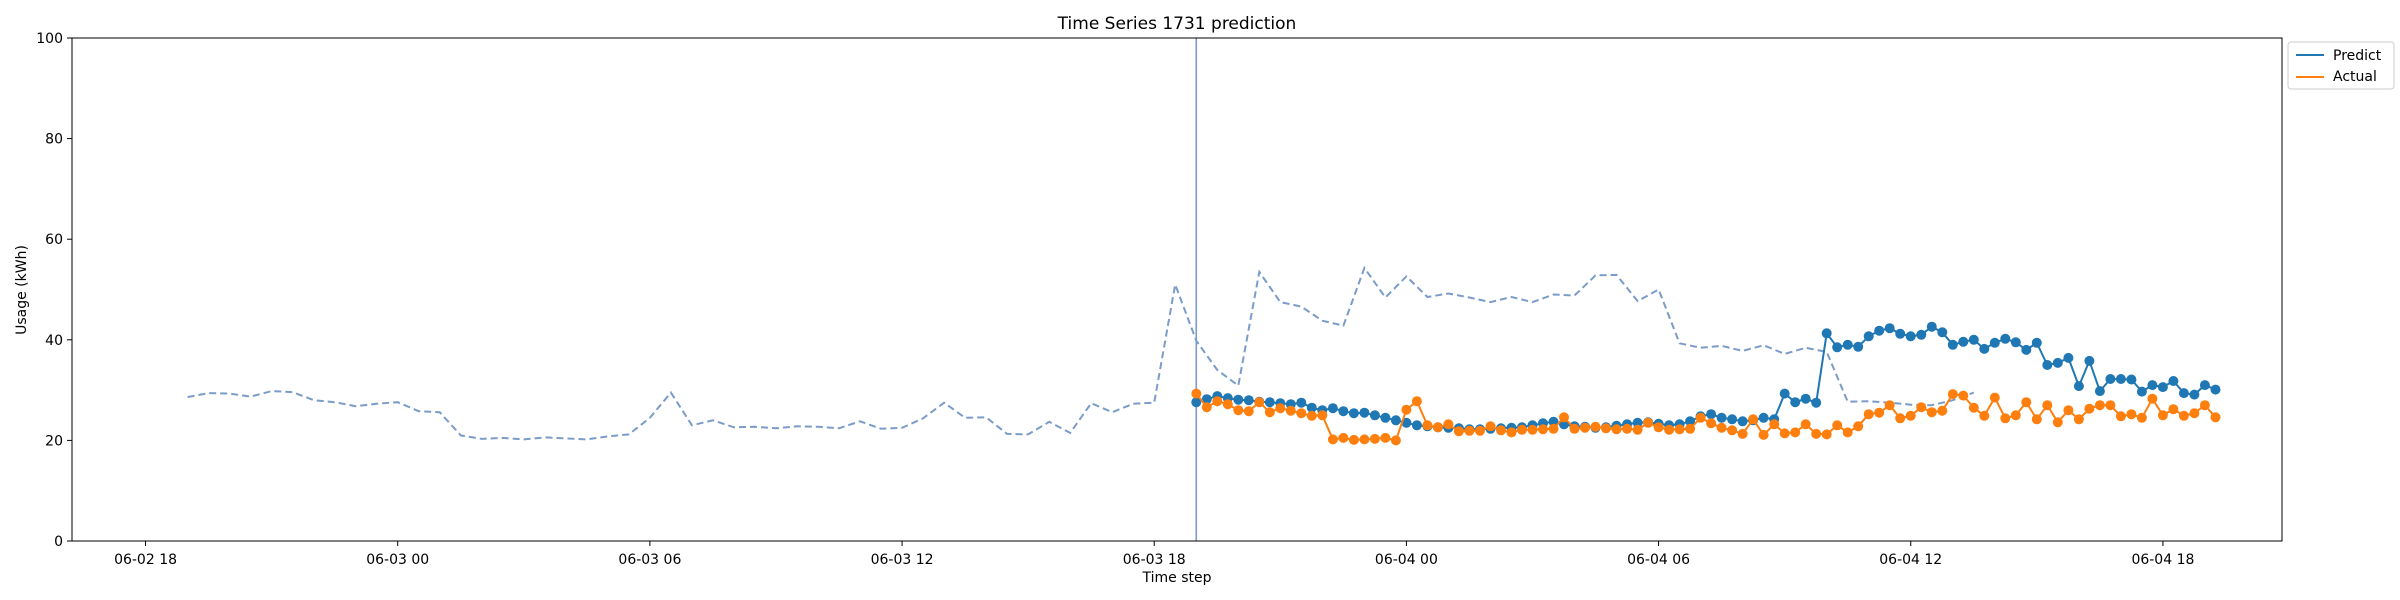 The height and width of the screenshot is (600, 2400). What do you see at coordinates (1177, 578) in the screenshot?
I see `x-axis-label: Time step` at bounding box center [1177, 578].